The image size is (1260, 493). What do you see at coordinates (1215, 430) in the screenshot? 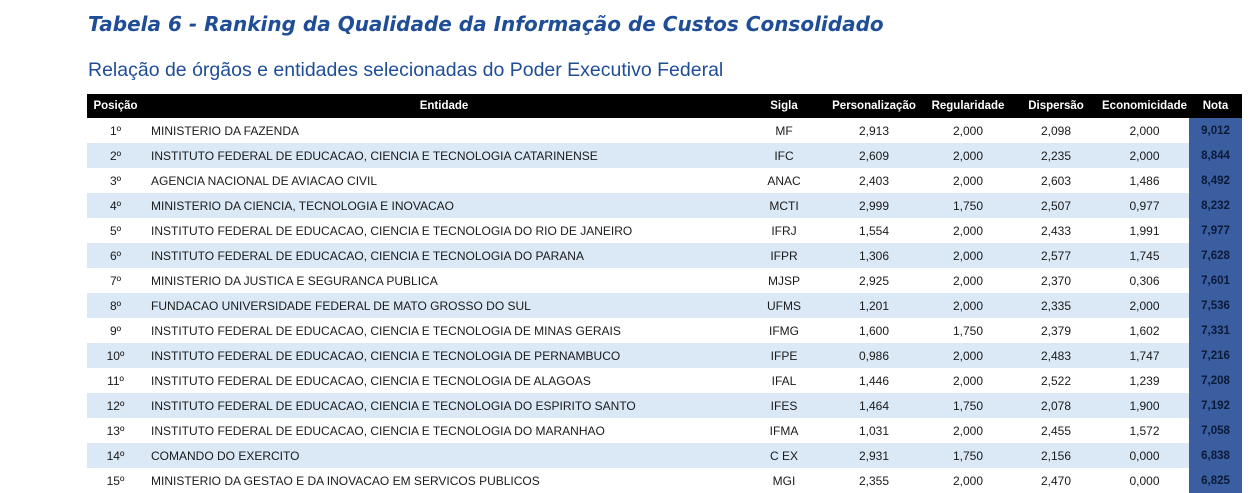
I see `cell-nota: 7,058` at bounding box center [1215, 430].